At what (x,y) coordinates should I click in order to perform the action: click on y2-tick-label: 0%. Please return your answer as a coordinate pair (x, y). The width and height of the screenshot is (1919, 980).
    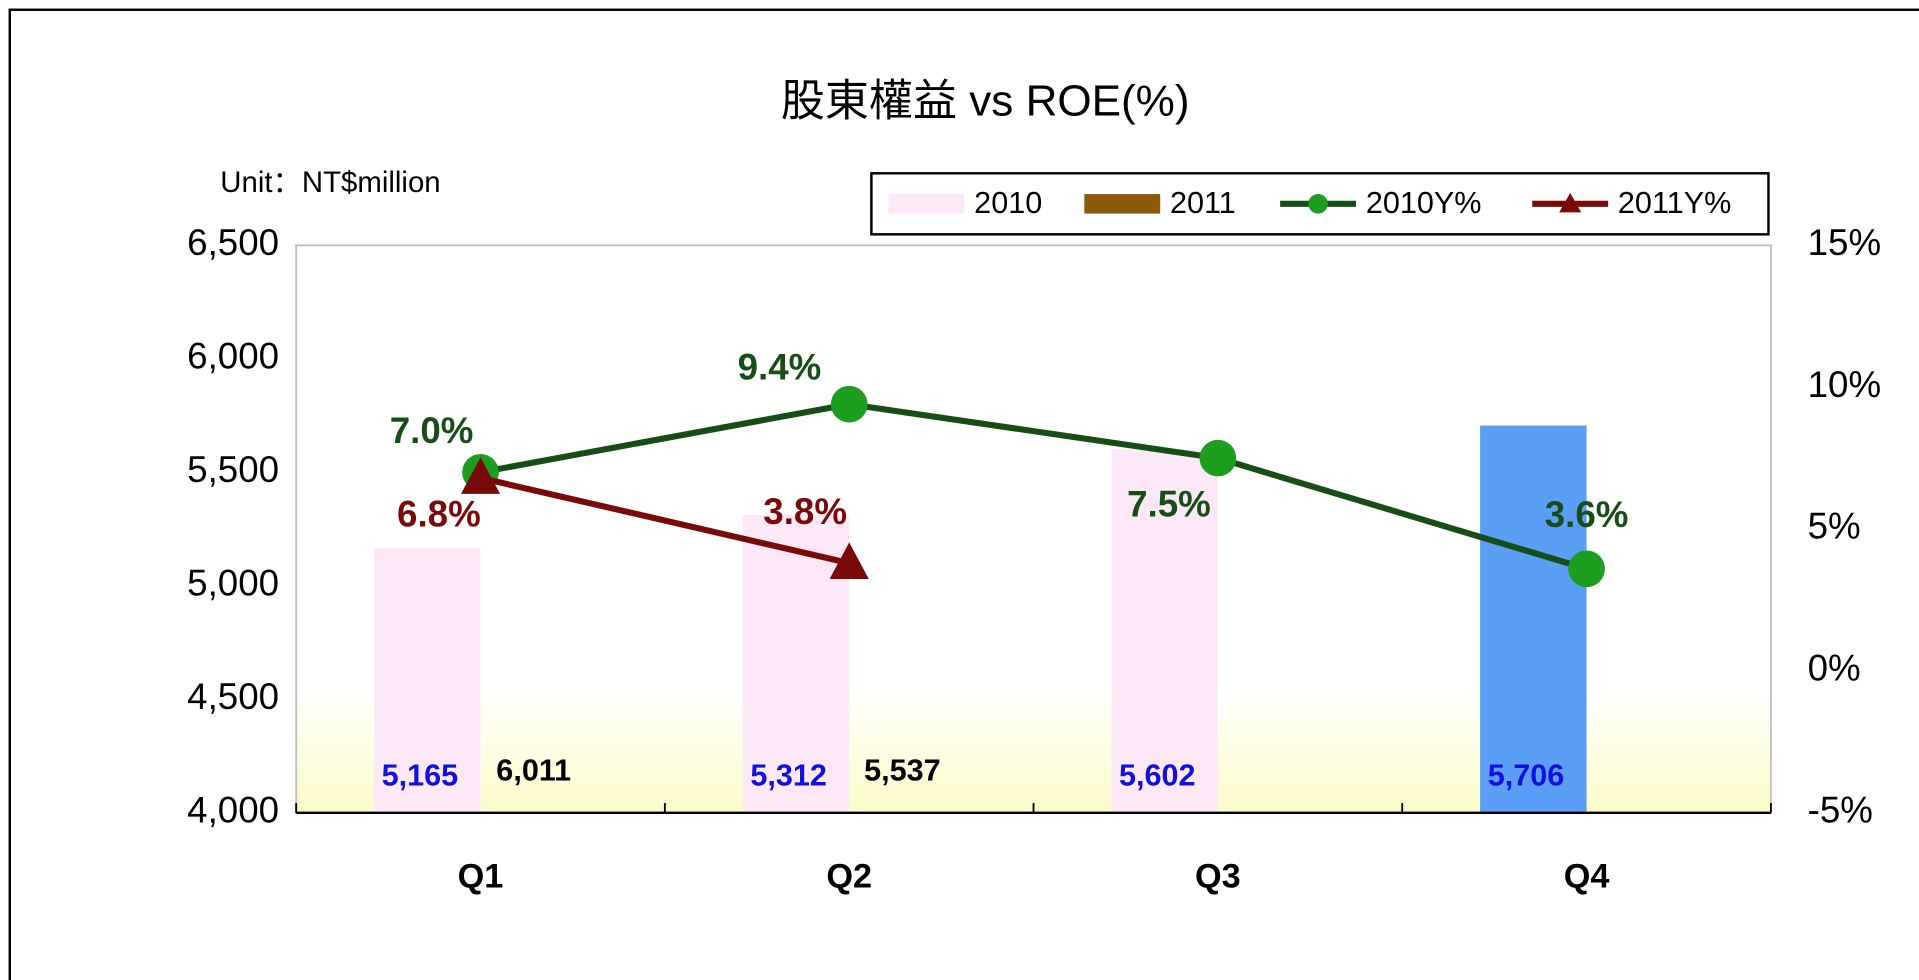
    Looking at the image, I should click on (1834, 668).